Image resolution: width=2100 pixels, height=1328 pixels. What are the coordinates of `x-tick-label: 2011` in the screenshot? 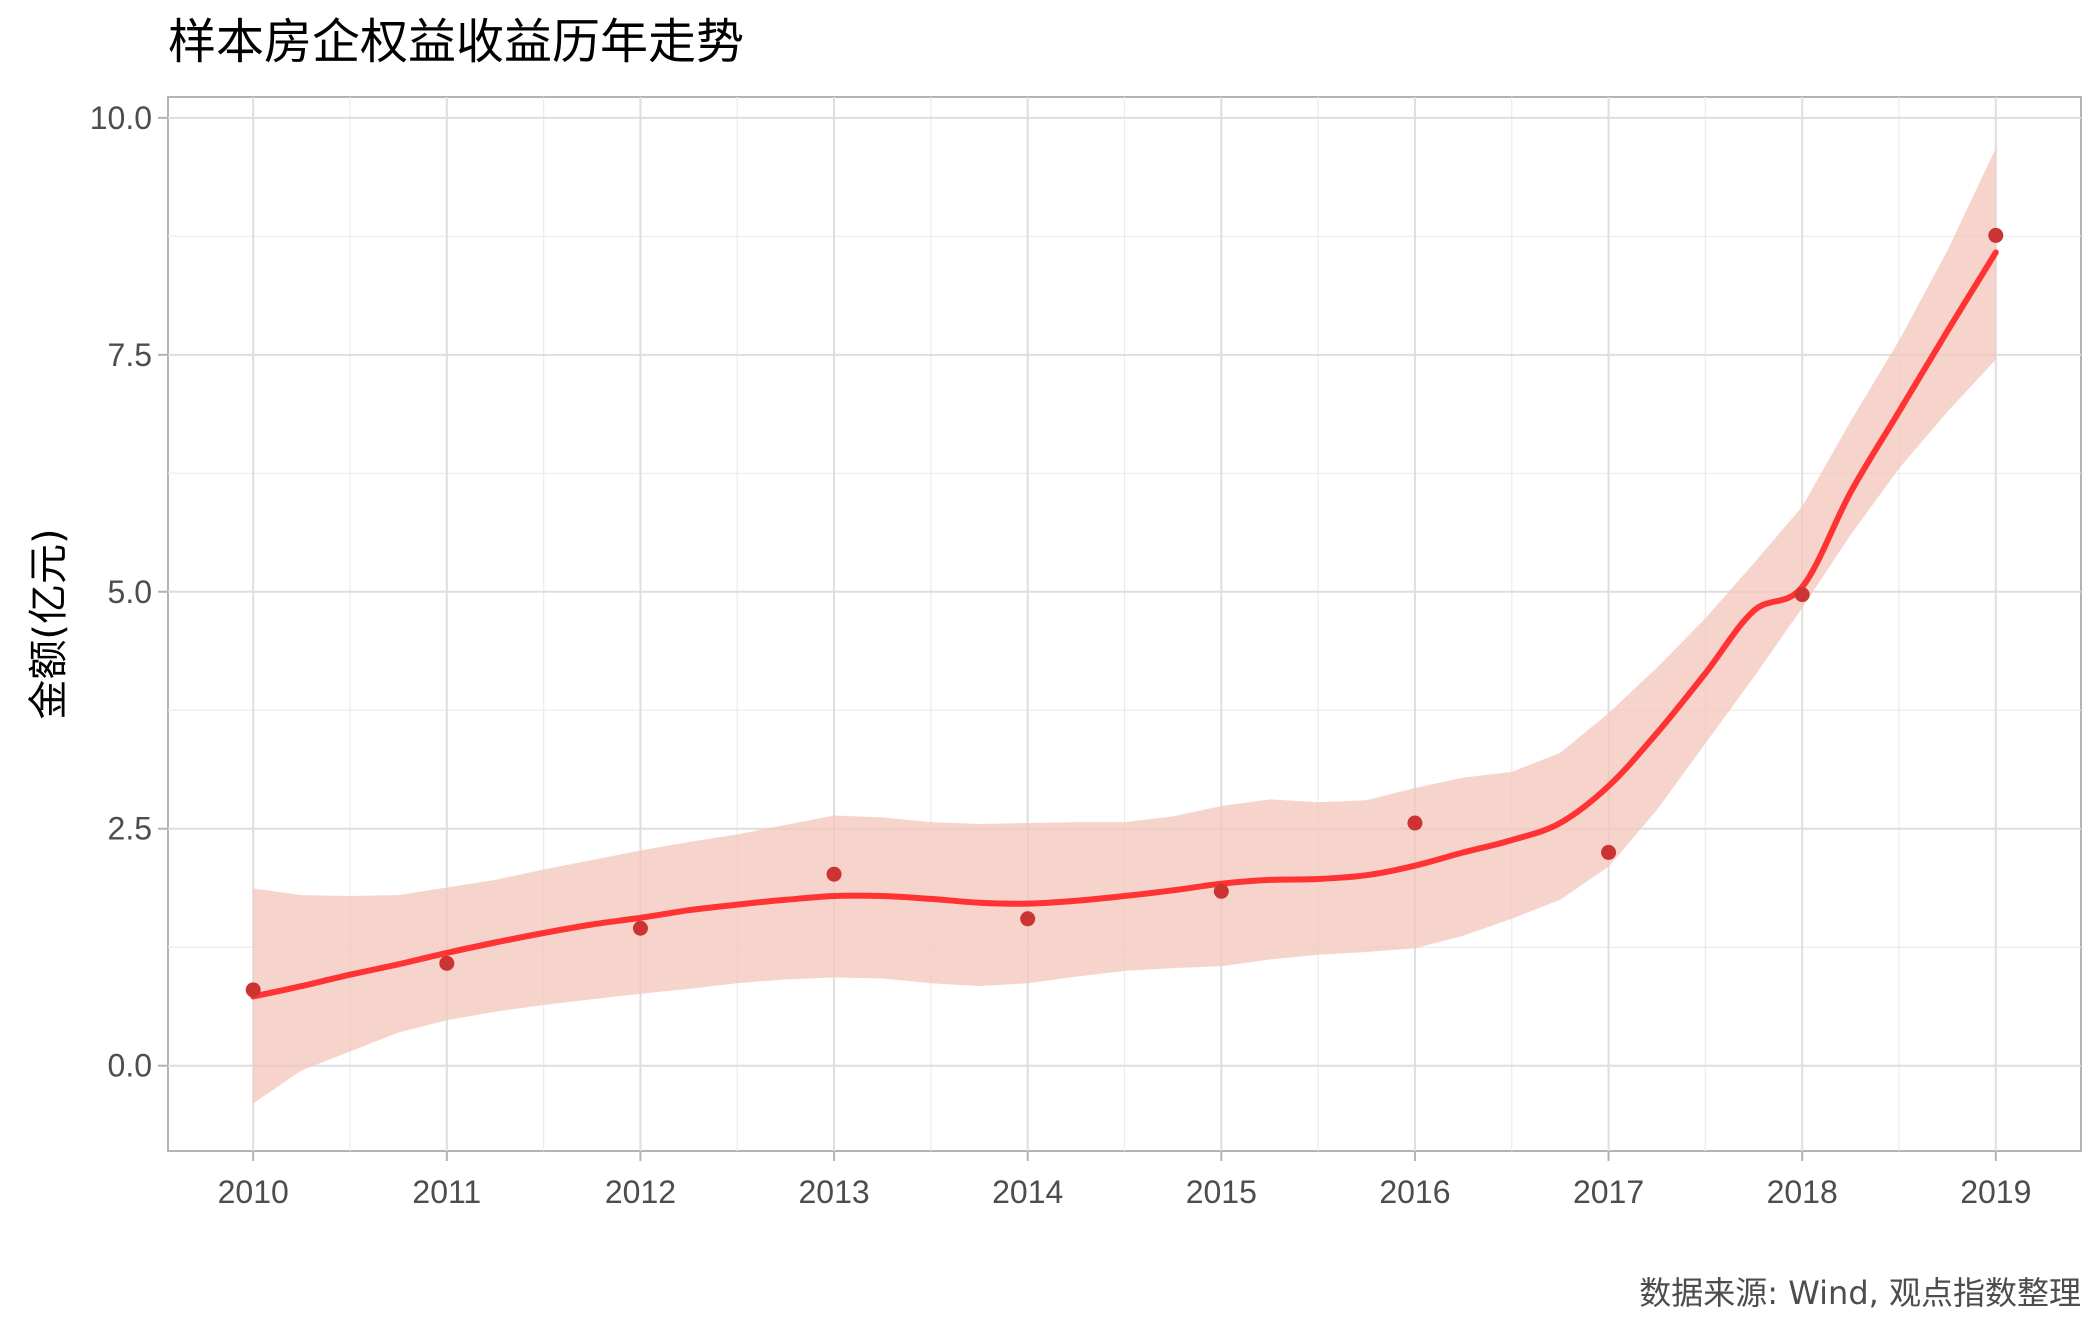 It's located at (446, 1192).